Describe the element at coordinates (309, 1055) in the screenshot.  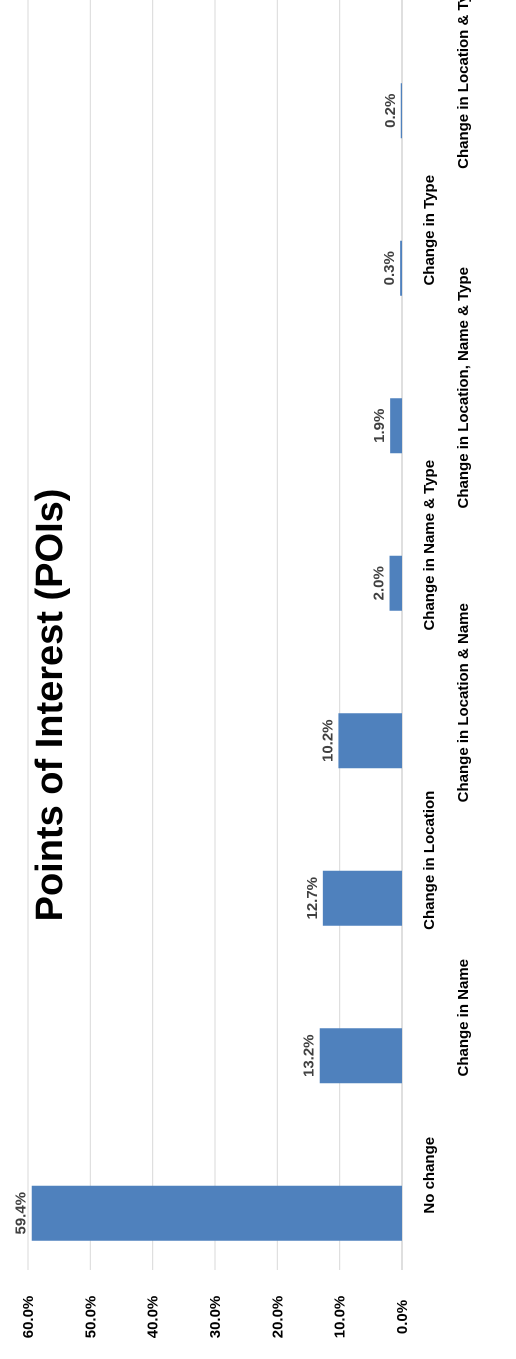
I see `data-label: 13.2%` at that location.